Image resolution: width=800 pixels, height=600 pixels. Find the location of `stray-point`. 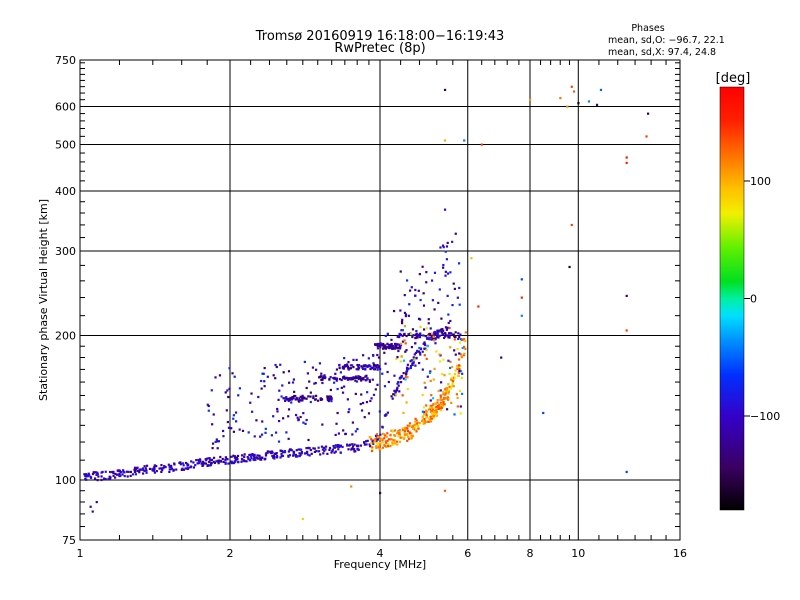

stray-point is located at coordinates (567, 106).